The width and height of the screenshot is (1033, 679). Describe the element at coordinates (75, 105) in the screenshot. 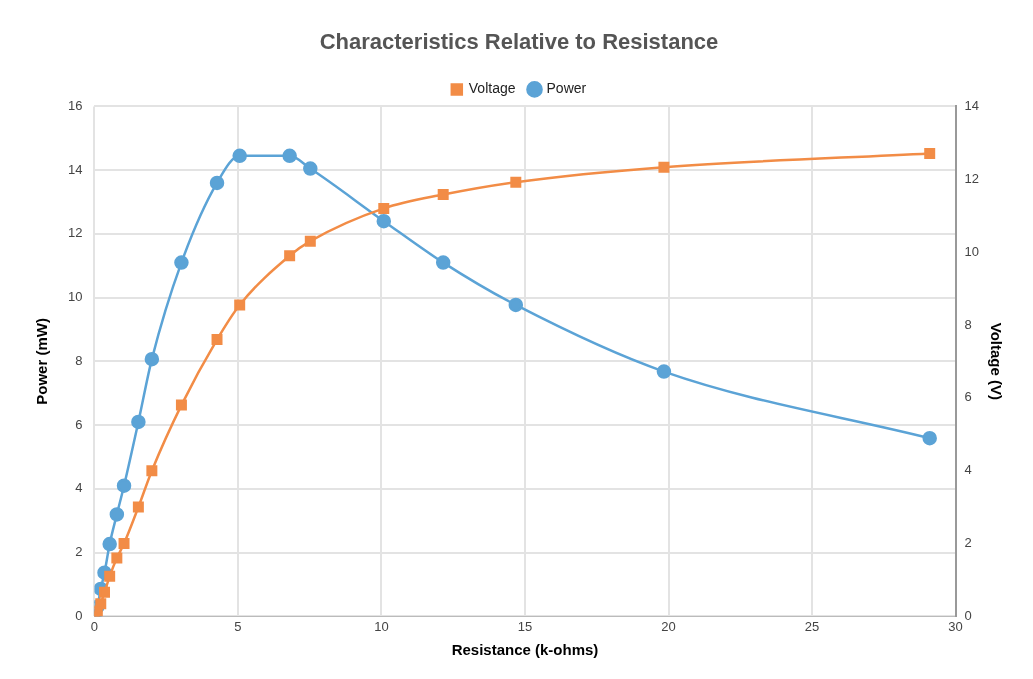

I see `y-tick-label: 16` at that location.